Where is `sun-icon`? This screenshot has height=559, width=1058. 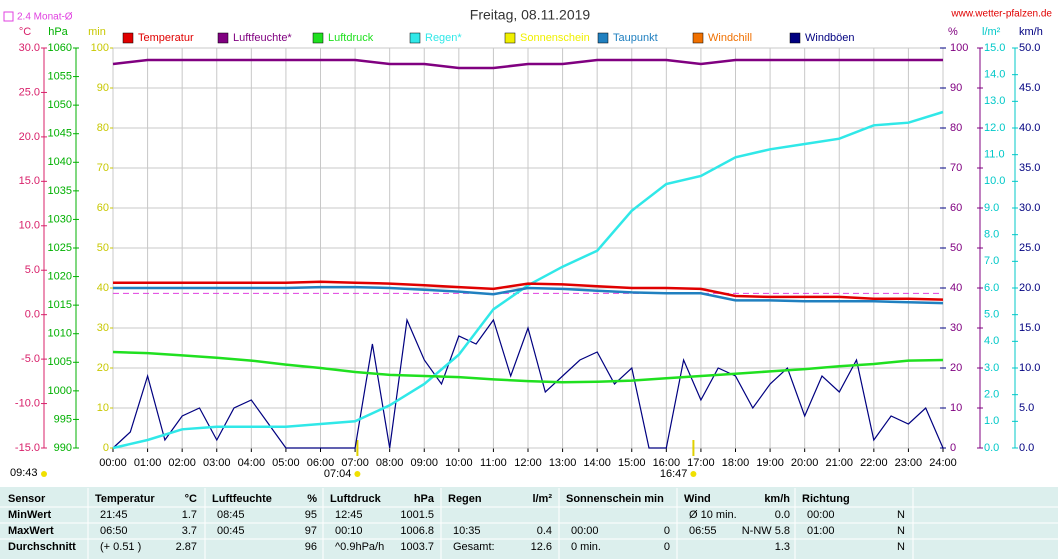 sun-icon is located at coordinates (44, 474).